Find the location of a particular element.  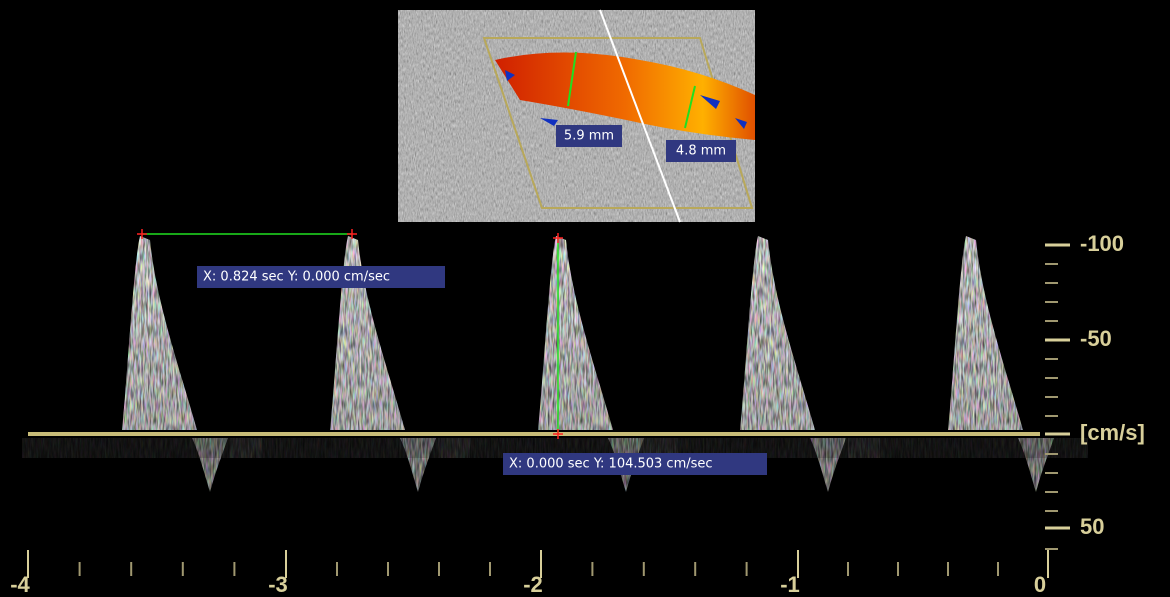

diameter-label: 4.8 mm is located at coordinates (701, 151).